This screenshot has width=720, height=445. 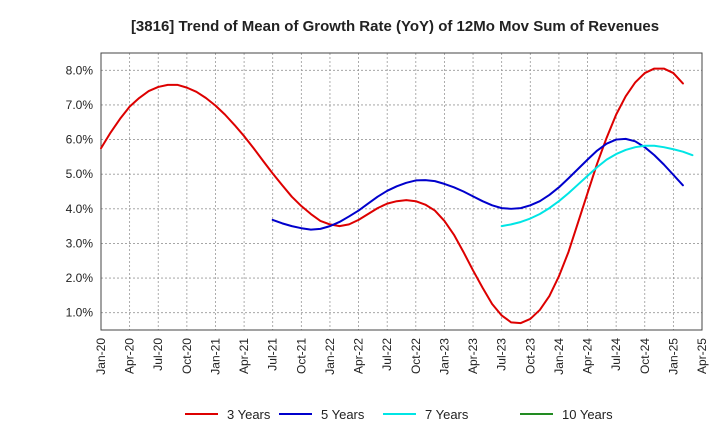 I want to click on x-tick-label: Jan-23, so click(x=444, y=356).